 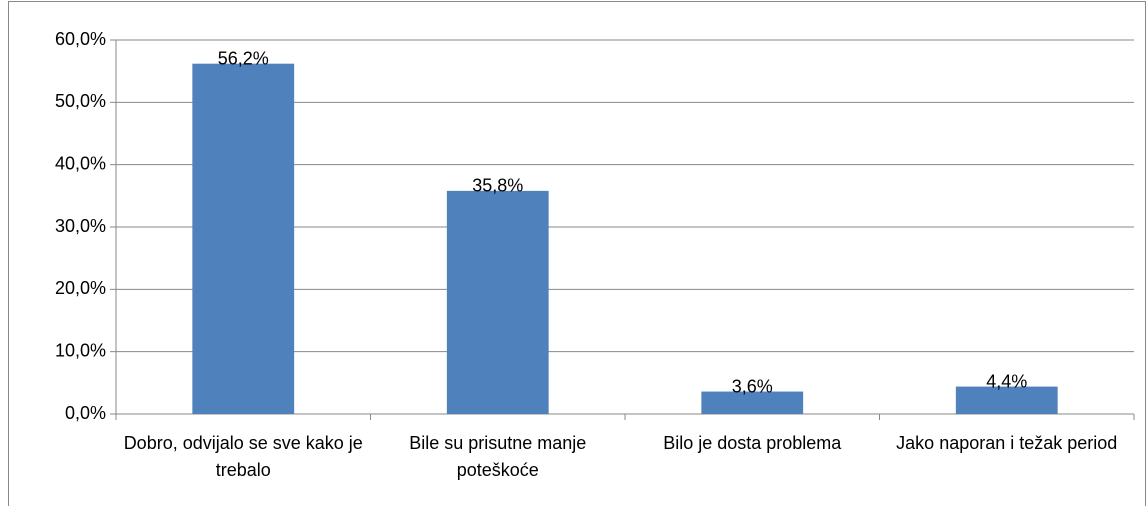 What do you see at coordinates (80, 226) in the screenshot?
I see `y-tick-label: 30,0%` at bounding box center [80, 226].